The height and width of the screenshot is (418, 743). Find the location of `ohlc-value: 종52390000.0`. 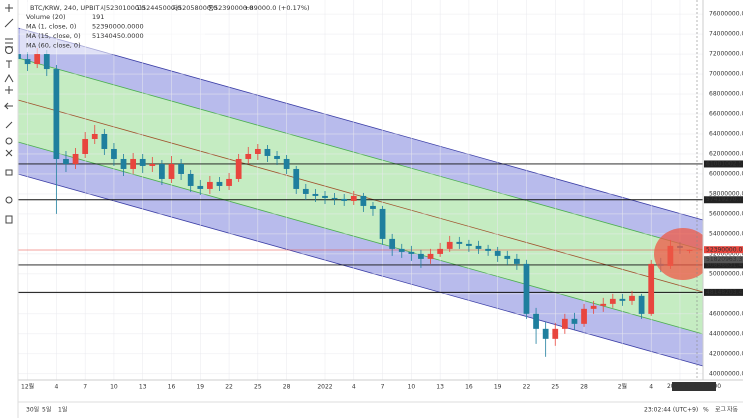

ohlc-value: 종52390000.0 is located at coordinates (230, 8).